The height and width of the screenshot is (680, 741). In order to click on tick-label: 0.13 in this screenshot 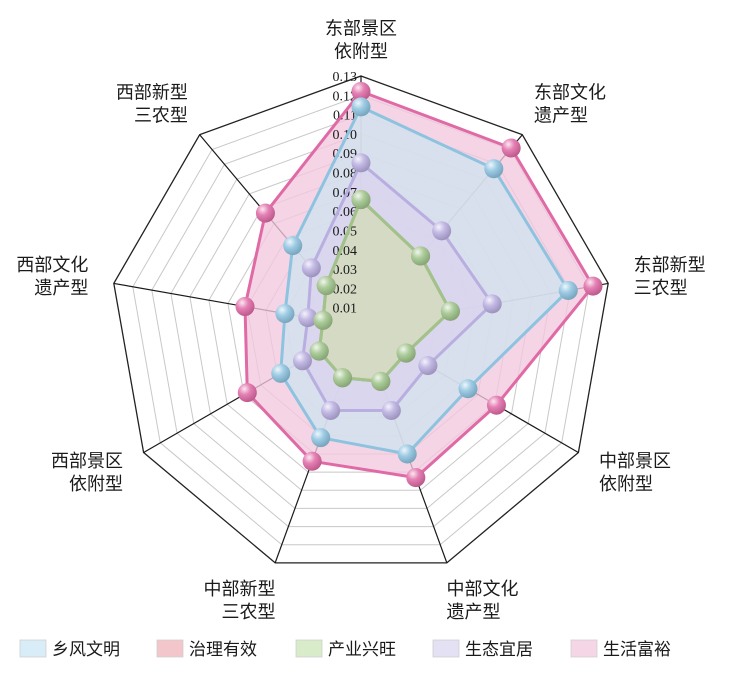, I will do `click(345, 77)`.